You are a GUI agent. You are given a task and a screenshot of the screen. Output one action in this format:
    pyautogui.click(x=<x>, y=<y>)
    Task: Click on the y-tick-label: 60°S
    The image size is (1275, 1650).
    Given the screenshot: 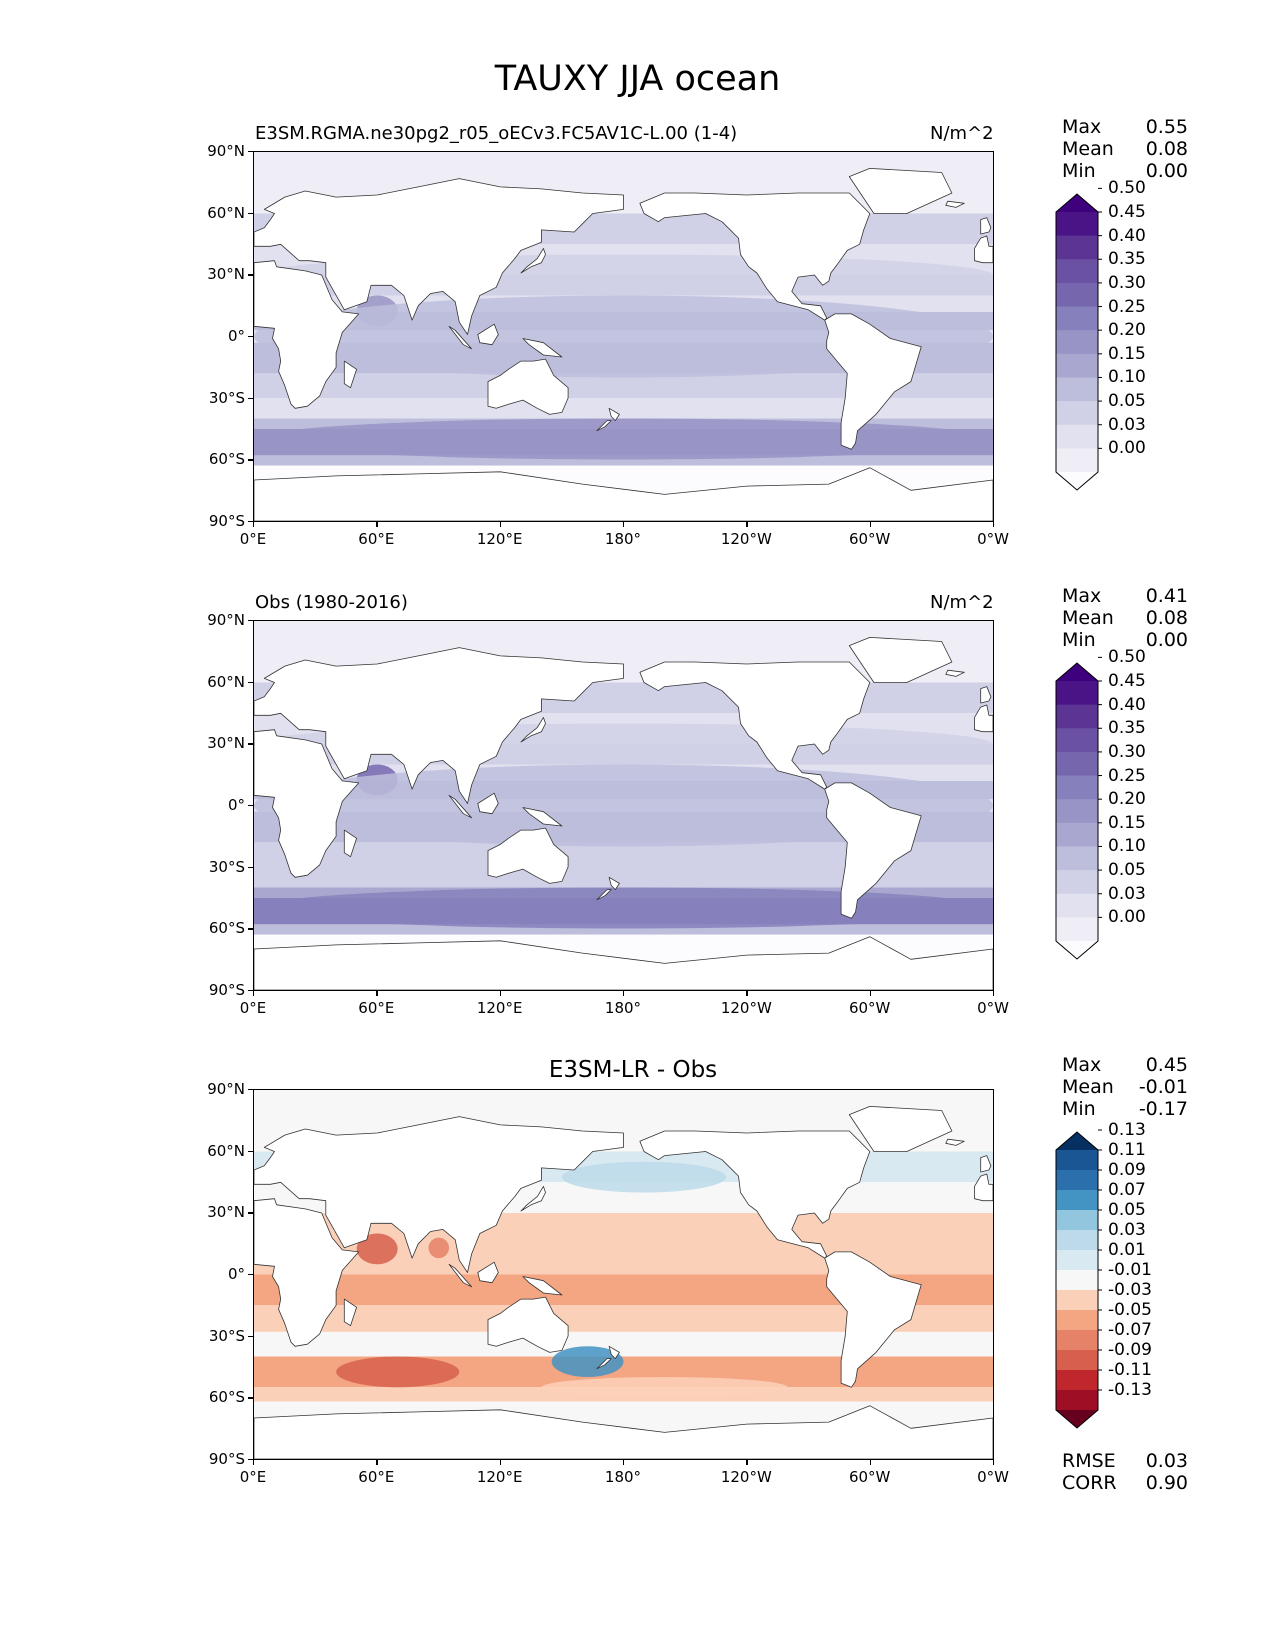 What is the action you would take?
    pyautogui.click(x=226, y=459)
    